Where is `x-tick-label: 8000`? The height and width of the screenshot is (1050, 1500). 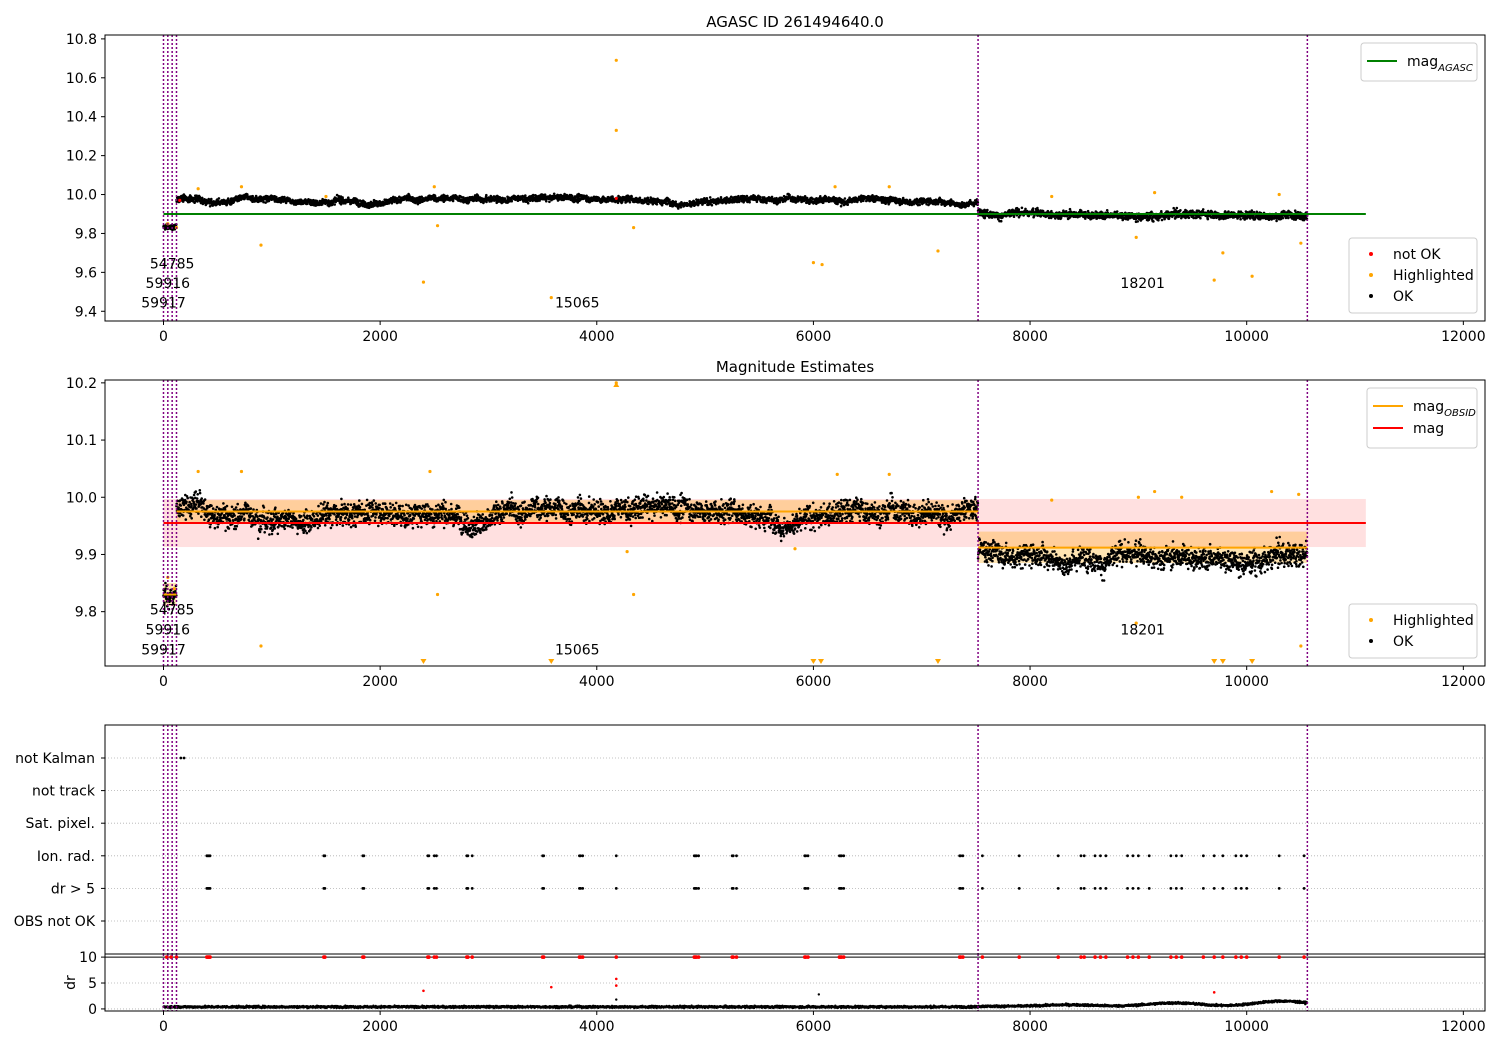
x-tick-label: 8000 is located at coordinates (1030, 337).